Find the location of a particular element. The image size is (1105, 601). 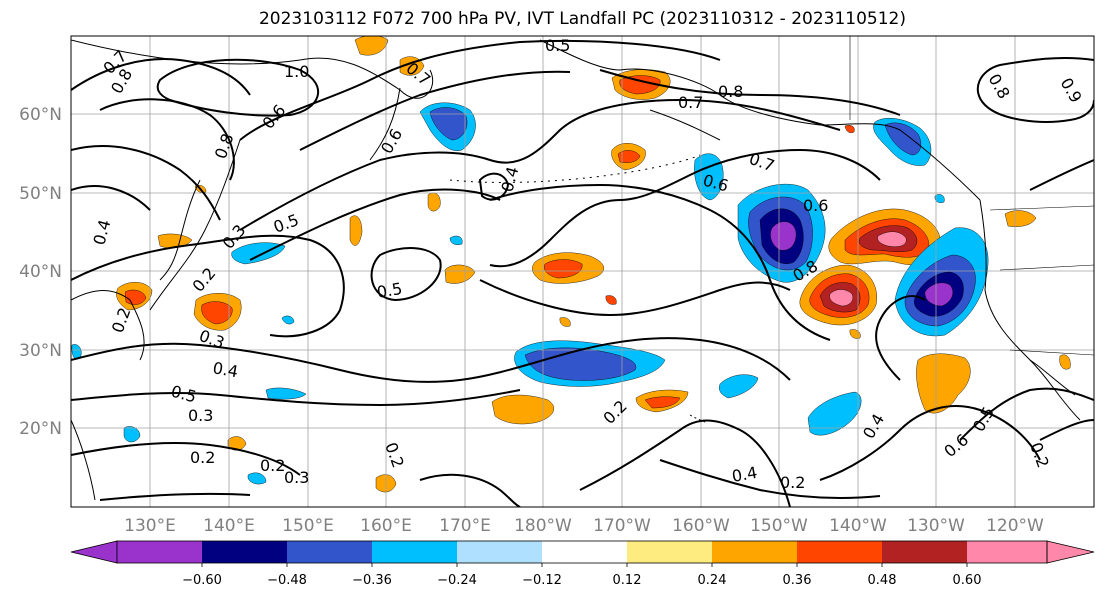

colorbar-extend-high is located at coordinates (1070, 552).